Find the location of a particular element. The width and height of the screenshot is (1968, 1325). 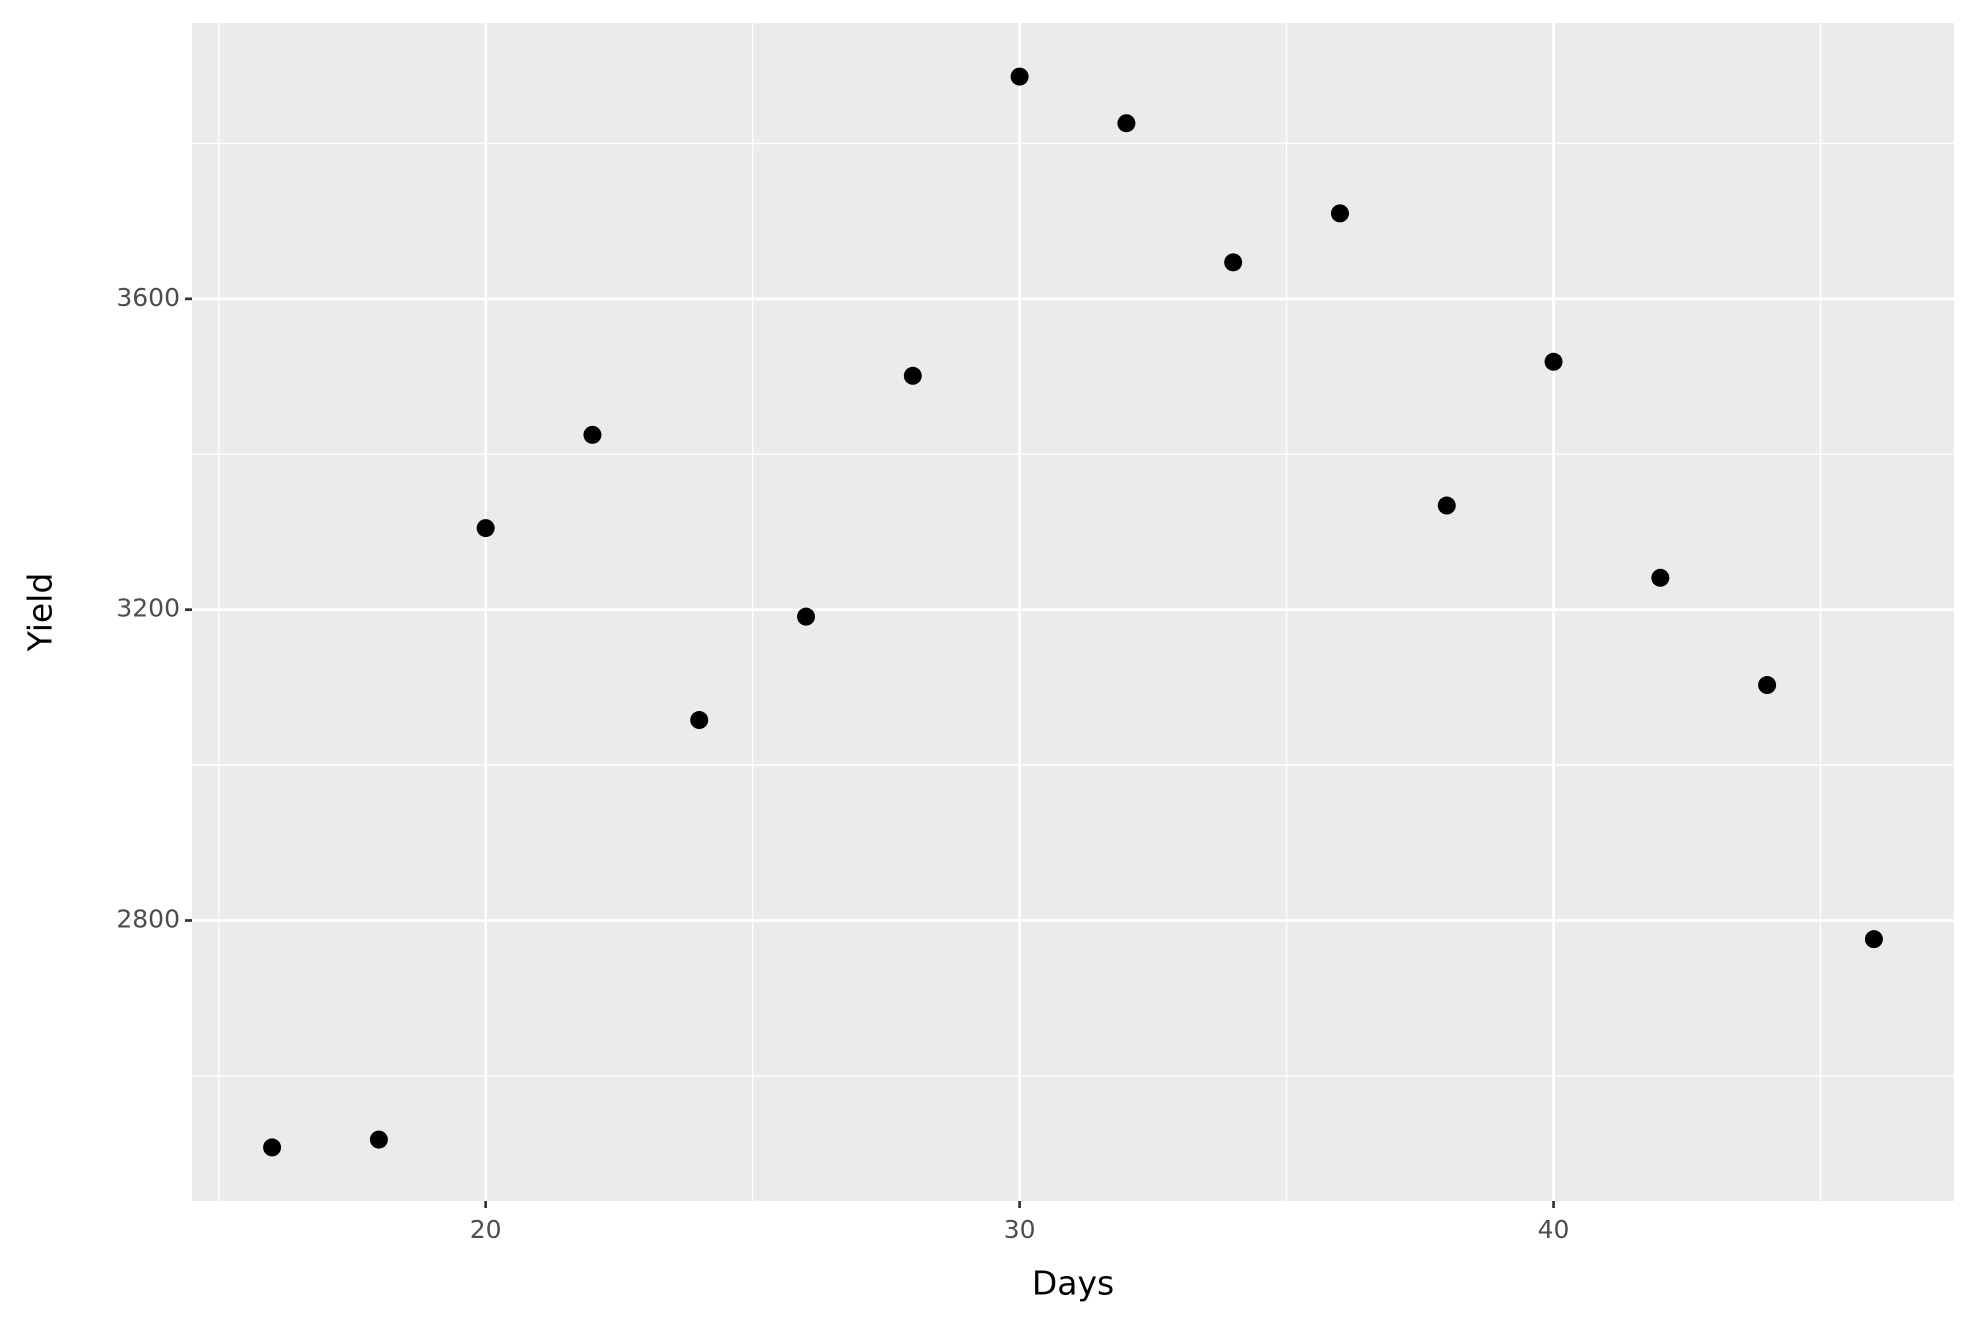

x-tick-label: 20 is located at coordinates (486, 1229).